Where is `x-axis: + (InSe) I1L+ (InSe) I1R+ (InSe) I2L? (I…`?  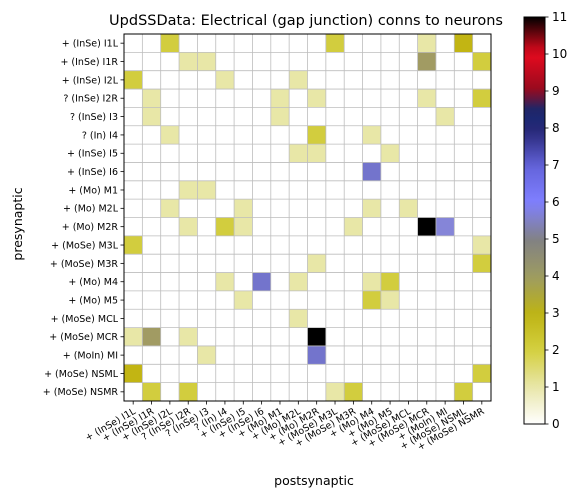
x-axis: + (InSe) I1L+ (InSe) I1R+ (InSe) I2L? (I… is located at coordinates (285, 427).